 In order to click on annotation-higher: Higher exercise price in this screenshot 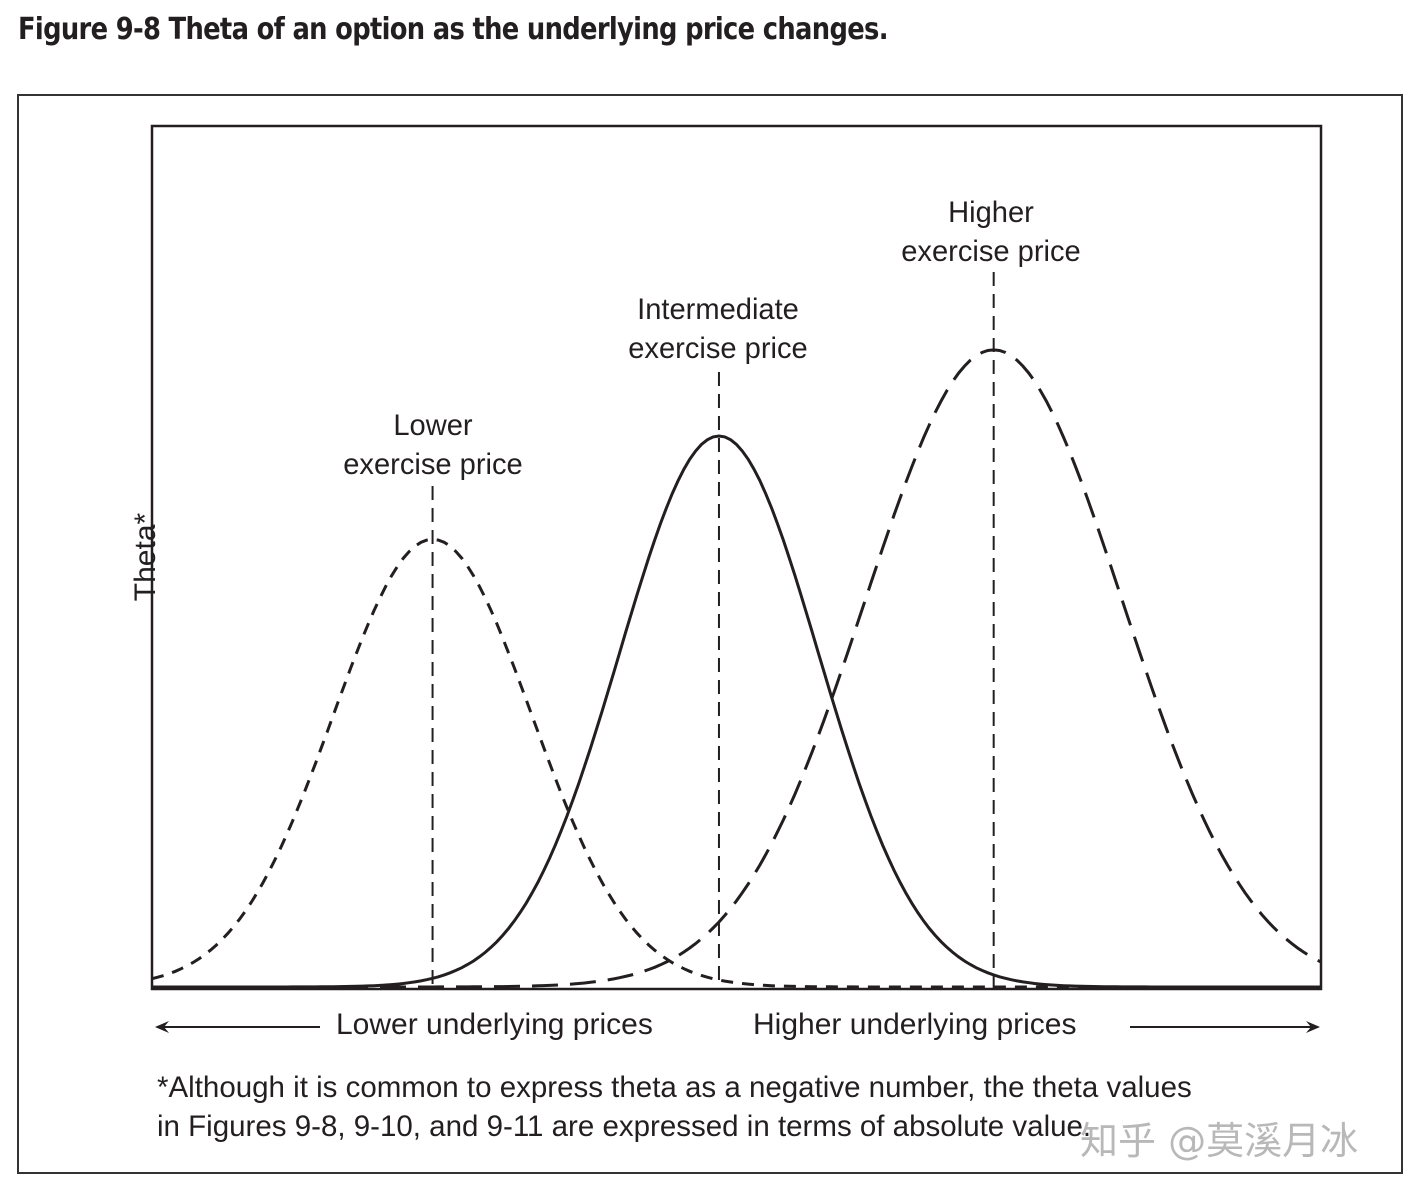, I will do `click(991, 232)`.